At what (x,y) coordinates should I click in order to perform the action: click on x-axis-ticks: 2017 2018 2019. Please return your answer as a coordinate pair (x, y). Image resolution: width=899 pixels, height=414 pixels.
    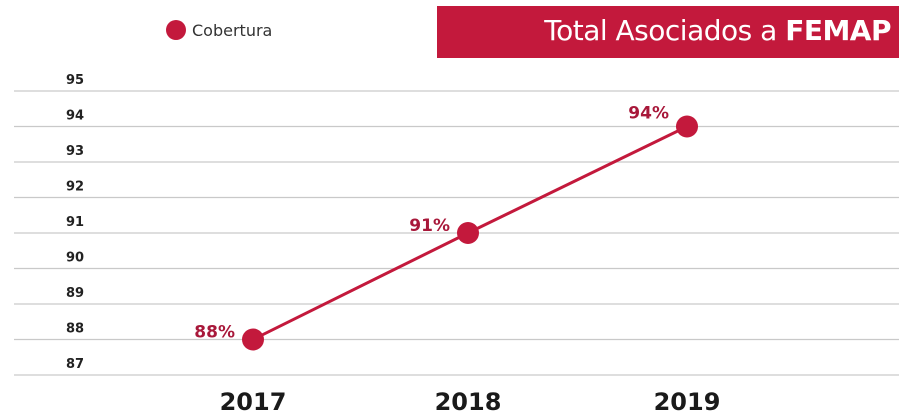
    Looking at the image, I should click on (470, 401).